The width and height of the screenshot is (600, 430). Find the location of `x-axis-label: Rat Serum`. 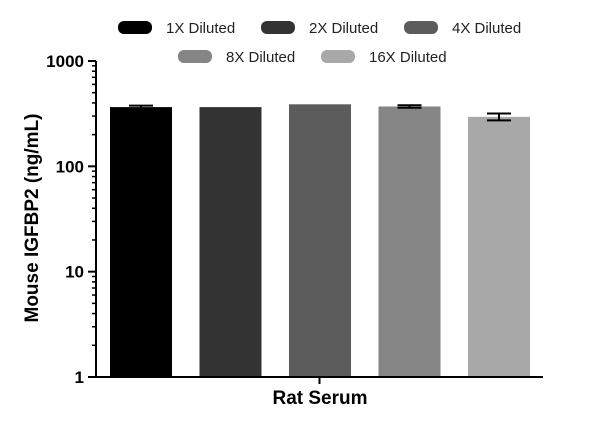

x-axis-label: Rat Serum is located at coordinates (319, 398).